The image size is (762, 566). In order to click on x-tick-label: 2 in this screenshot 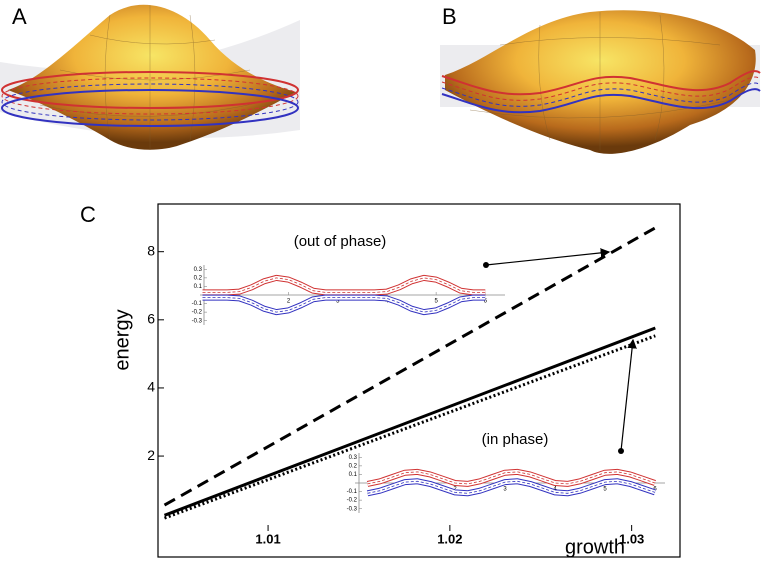, I will do `click(289, 302)`.